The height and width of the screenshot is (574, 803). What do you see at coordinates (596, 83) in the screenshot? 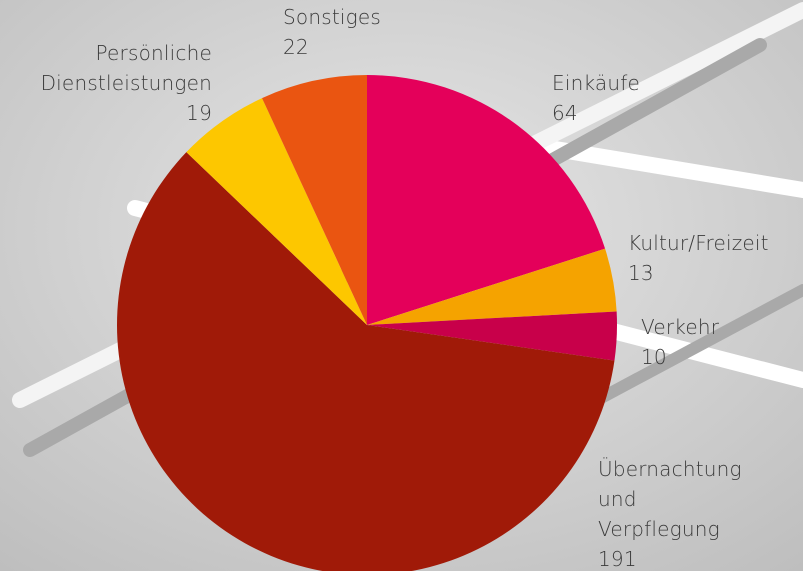
I see `category-label: Einkäufe` at bounding box center [596, 83].